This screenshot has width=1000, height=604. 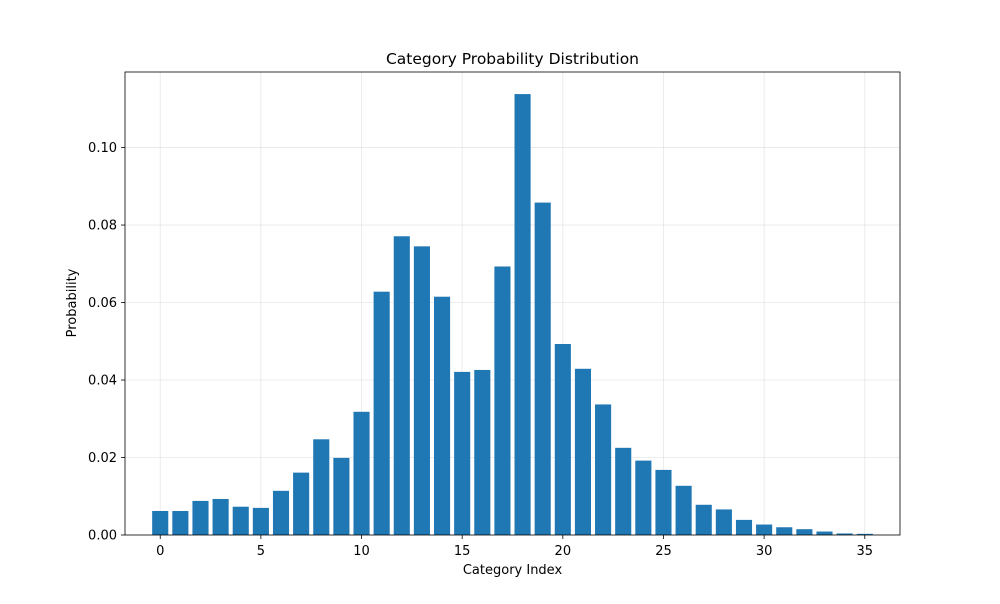 I want to click on y-tick-label: 0.10, so click(x=102, y=148).